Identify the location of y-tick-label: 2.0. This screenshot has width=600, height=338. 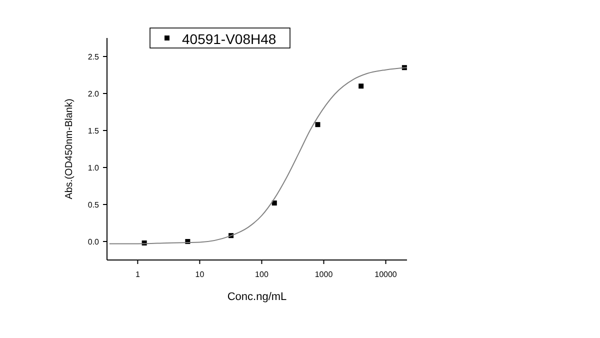
(94, 94).